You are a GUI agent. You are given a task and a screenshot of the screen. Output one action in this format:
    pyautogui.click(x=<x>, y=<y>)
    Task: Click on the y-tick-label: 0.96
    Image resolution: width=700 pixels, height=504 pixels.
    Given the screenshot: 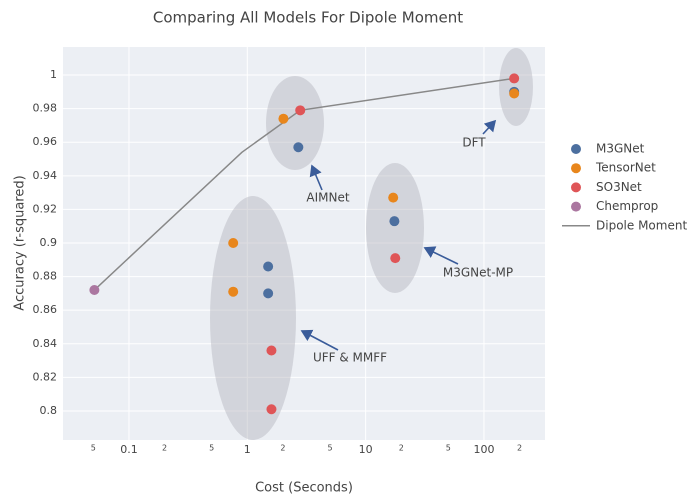 What is the action you would take?
    pyautogui.click(x=45, y=141)
    